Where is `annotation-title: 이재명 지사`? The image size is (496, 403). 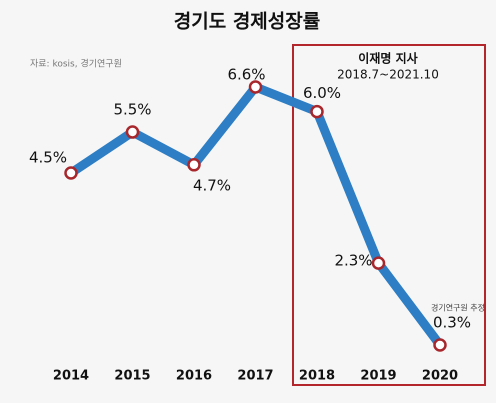 annotation-title: 이재명 지사 is located at coordinates (387, 58).